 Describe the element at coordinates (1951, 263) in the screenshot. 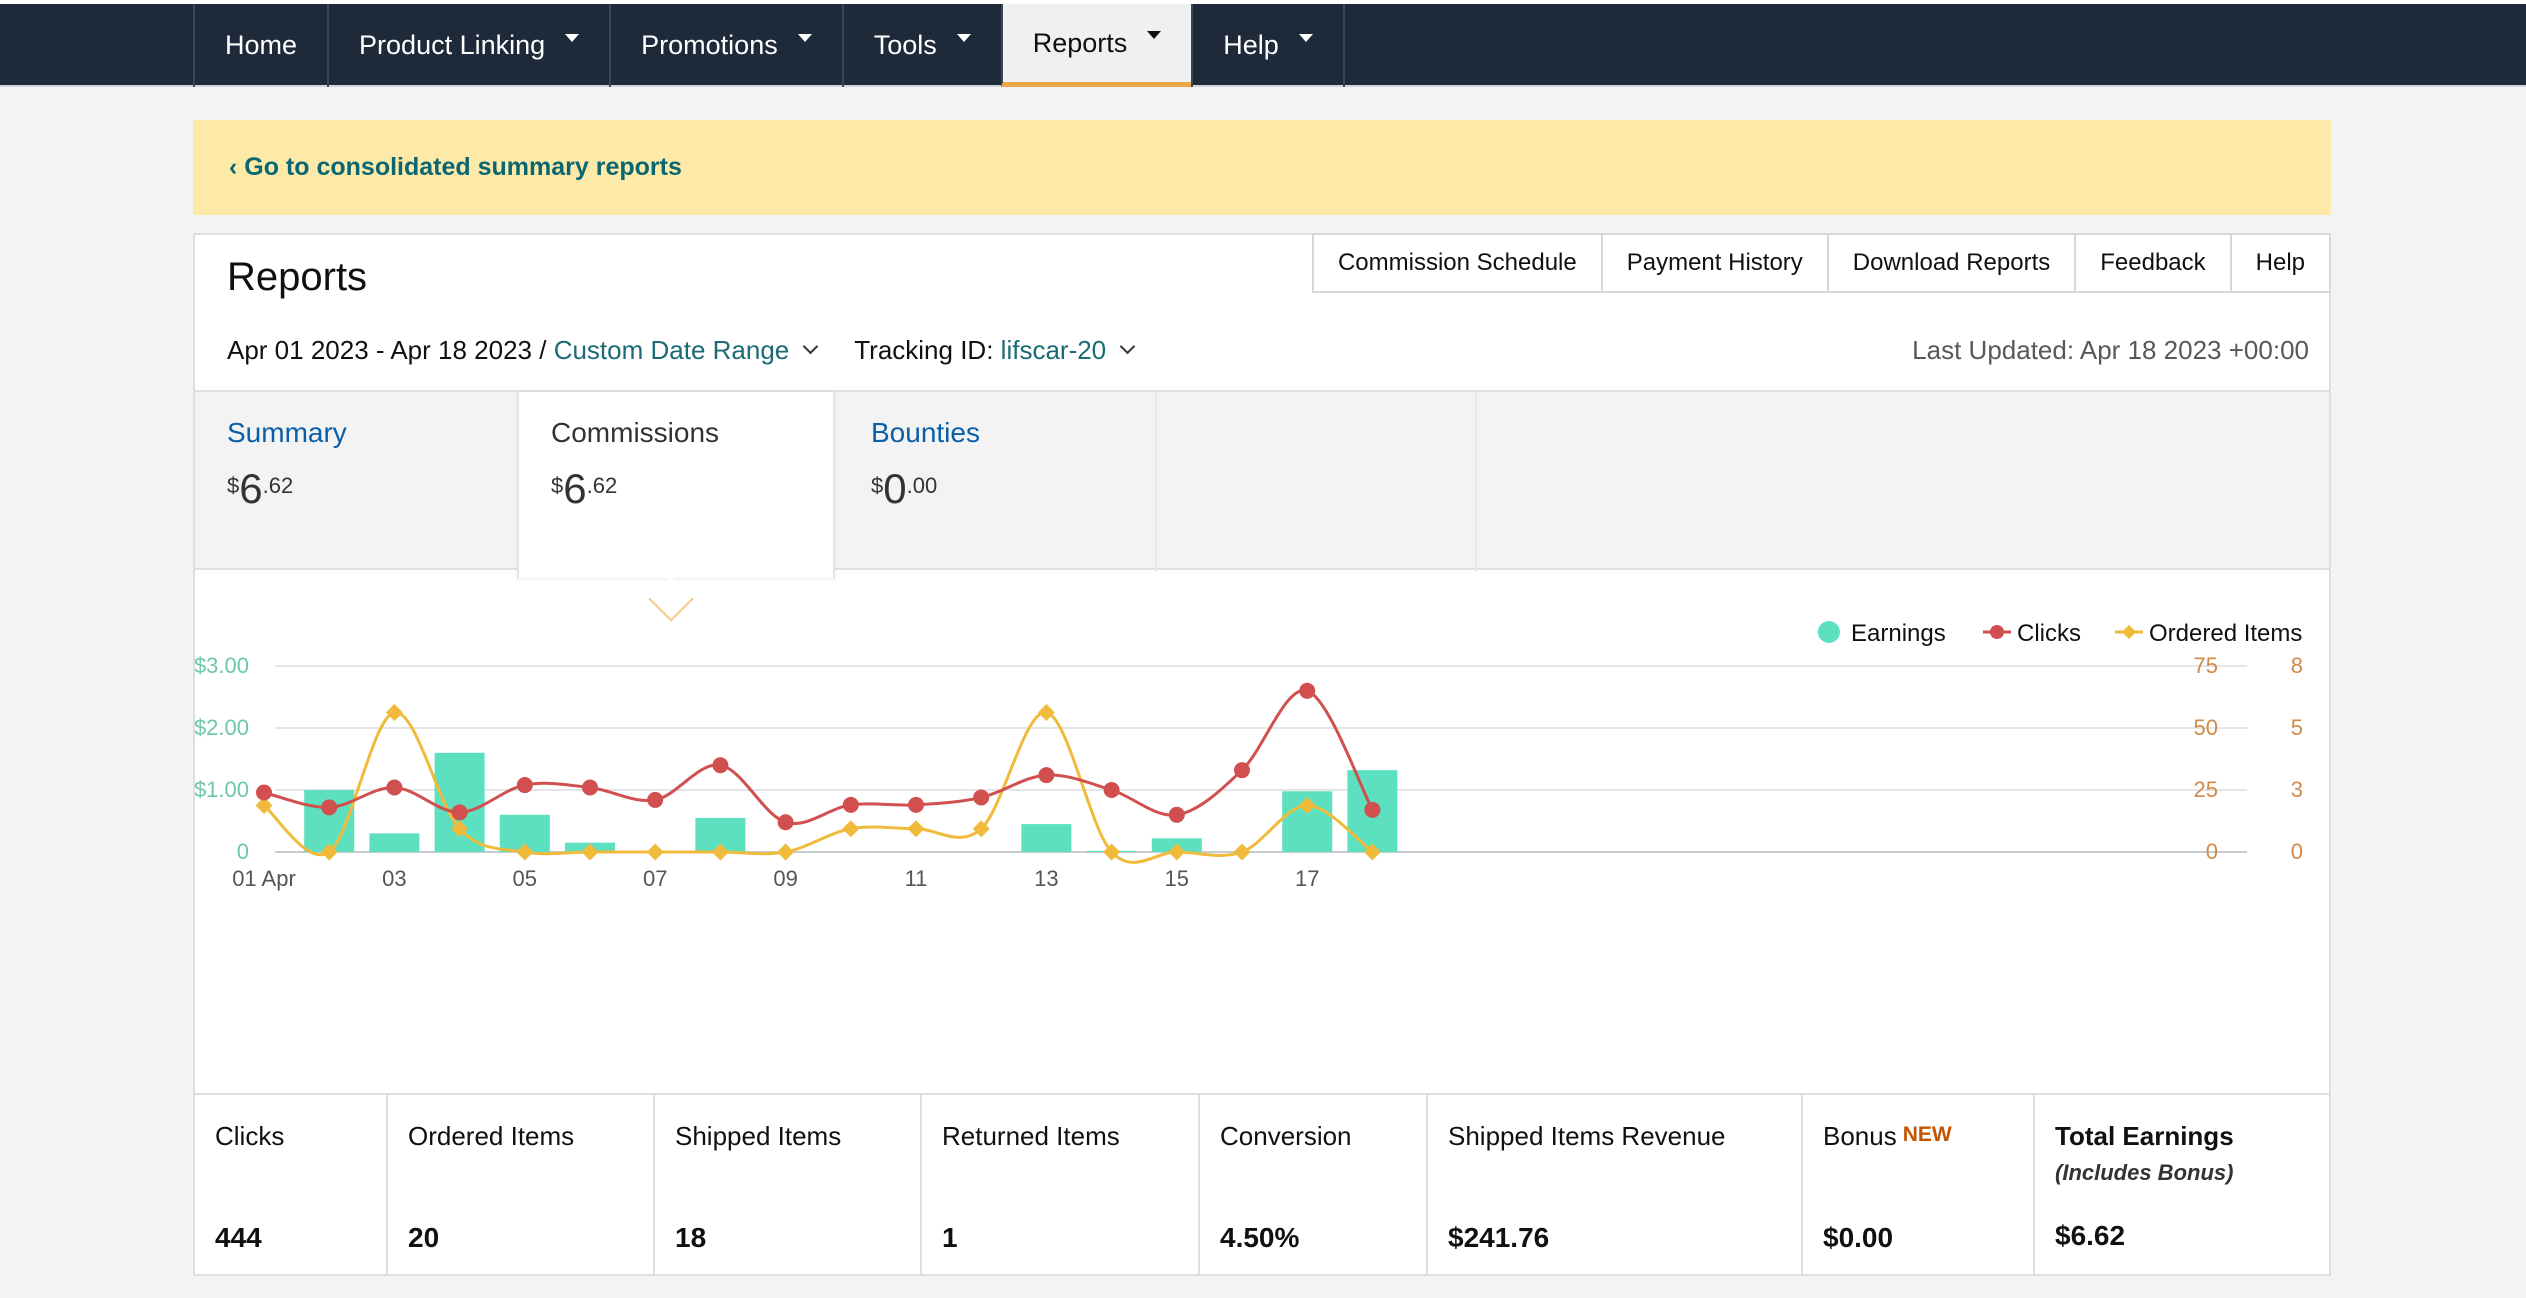

I see `download-reports-link: Download Reports` at that location.